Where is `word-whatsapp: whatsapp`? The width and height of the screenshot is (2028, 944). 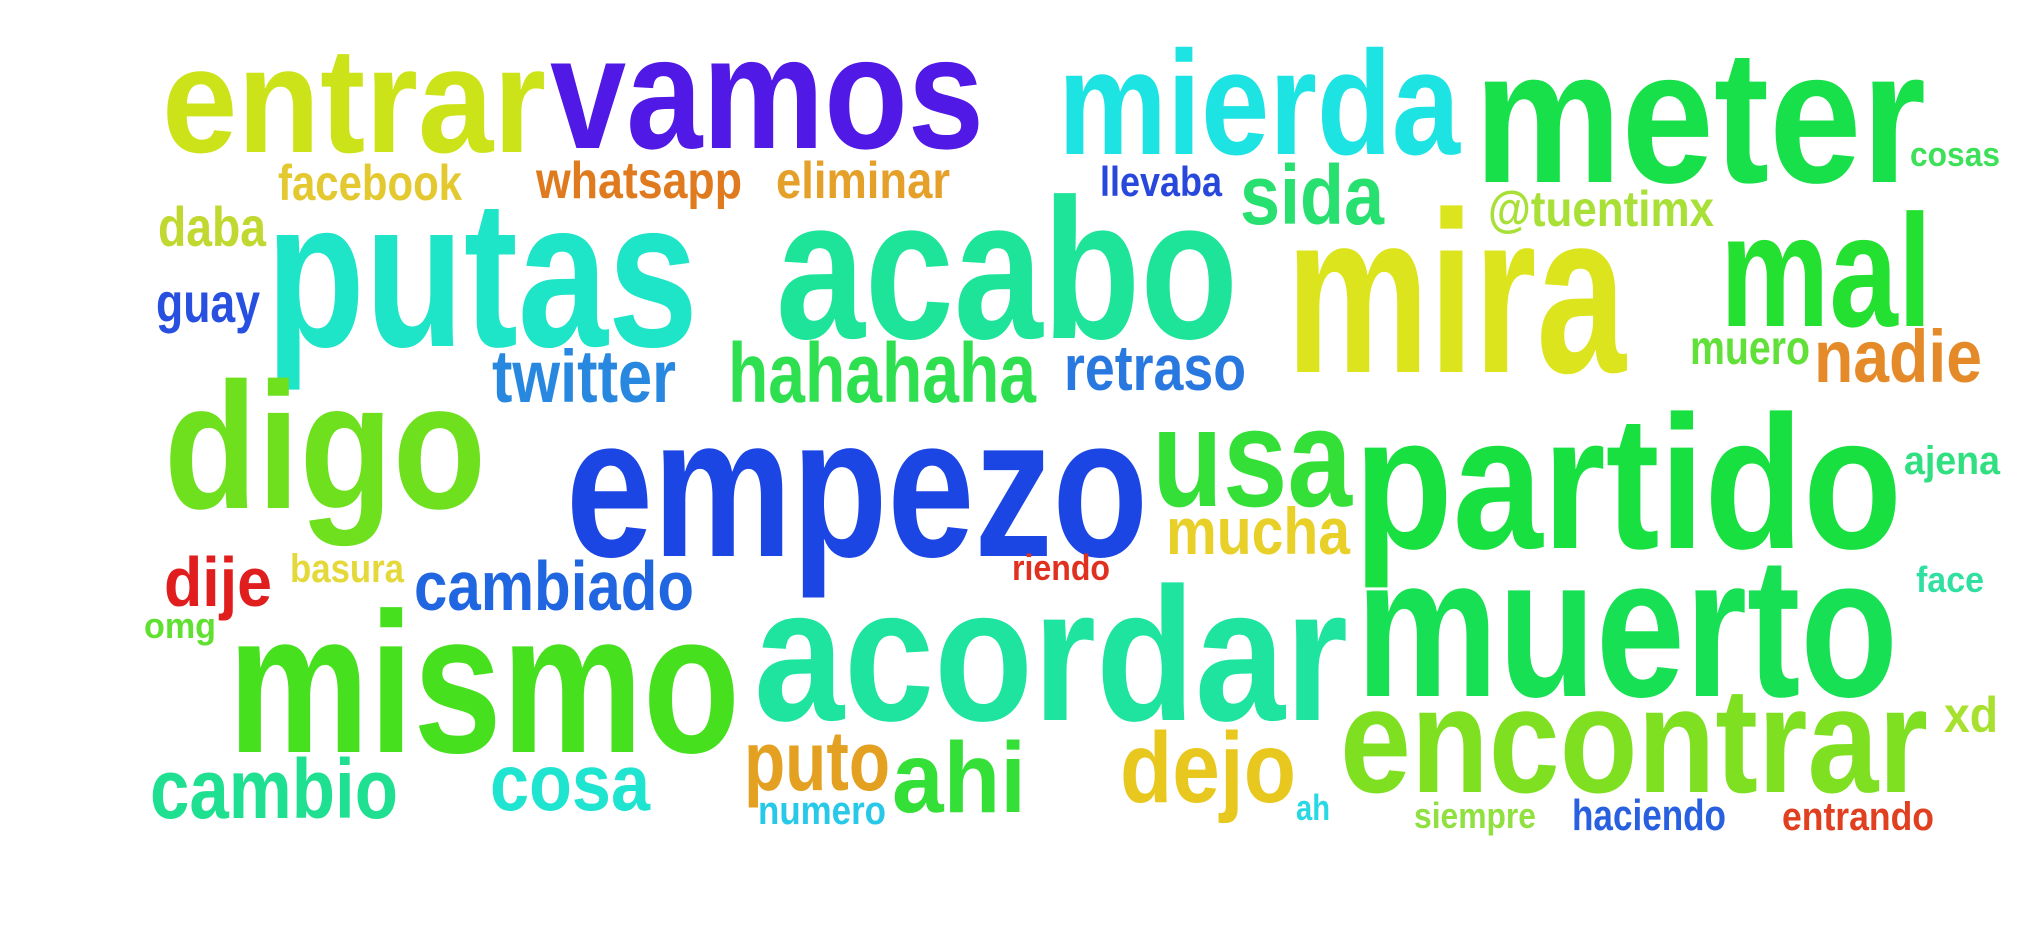
word-whatsapp: whatsapp is located at coordinates (638, 181).